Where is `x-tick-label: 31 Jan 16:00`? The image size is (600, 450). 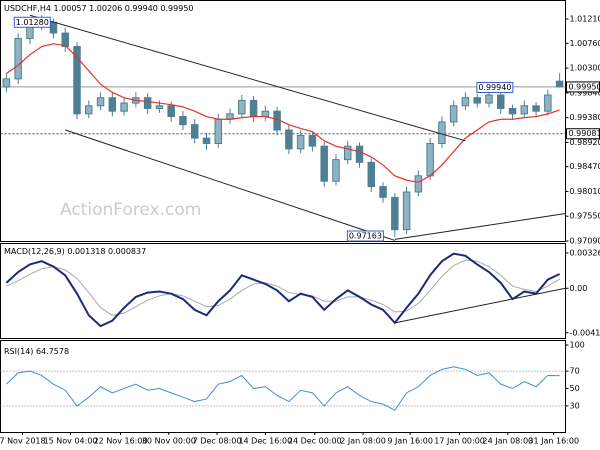 x-tick-label: 31 Jan 16:00 is located at coordinates (553, 441).